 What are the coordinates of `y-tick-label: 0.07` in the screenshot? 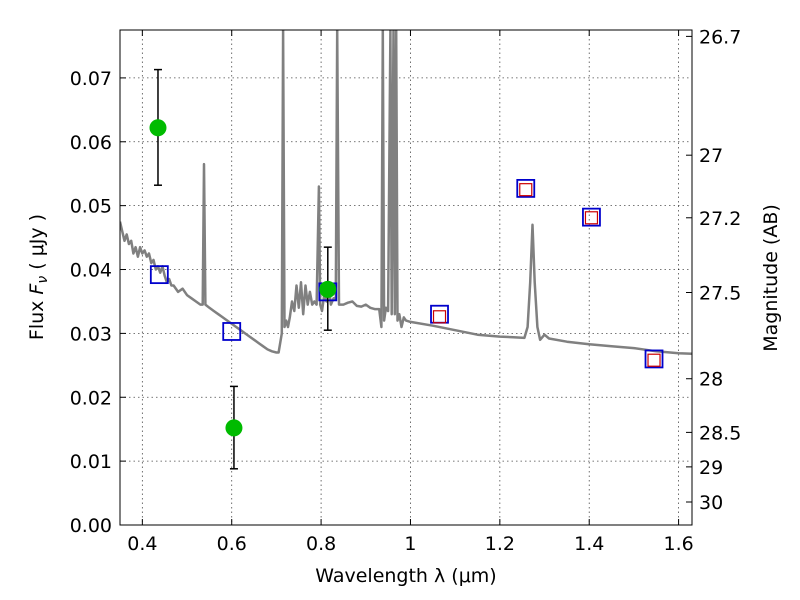 It's located at (91, 79).